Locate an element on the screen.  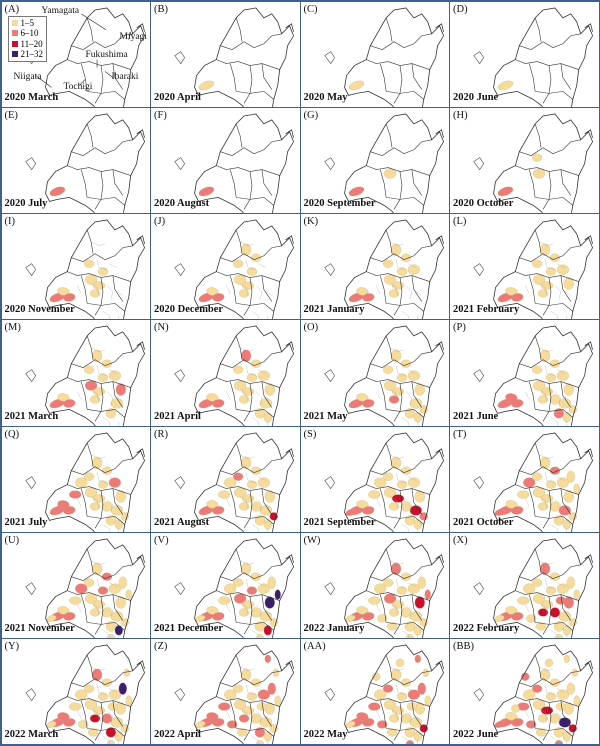
map-panel: (Y) 2022 March is located at coordinates (75, 692).